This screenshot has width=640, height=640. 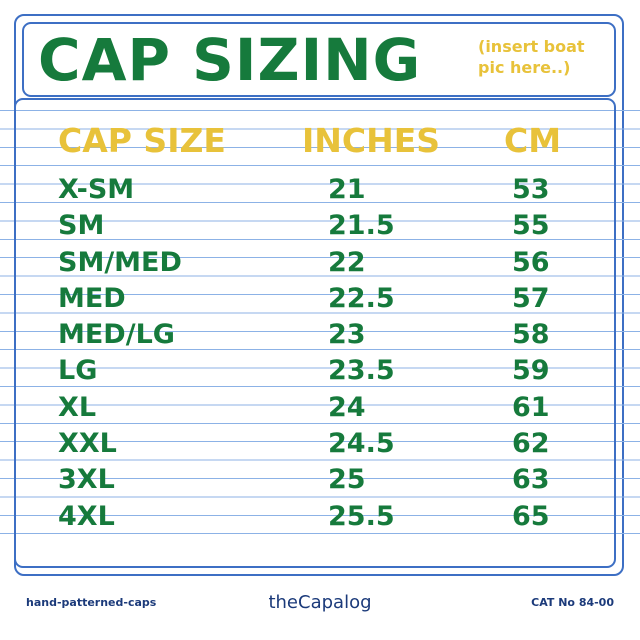 What do you see at coordinates (347, 335) in the screenshot?
I see `inches-cell: 23` at bounding box center [347, 335].